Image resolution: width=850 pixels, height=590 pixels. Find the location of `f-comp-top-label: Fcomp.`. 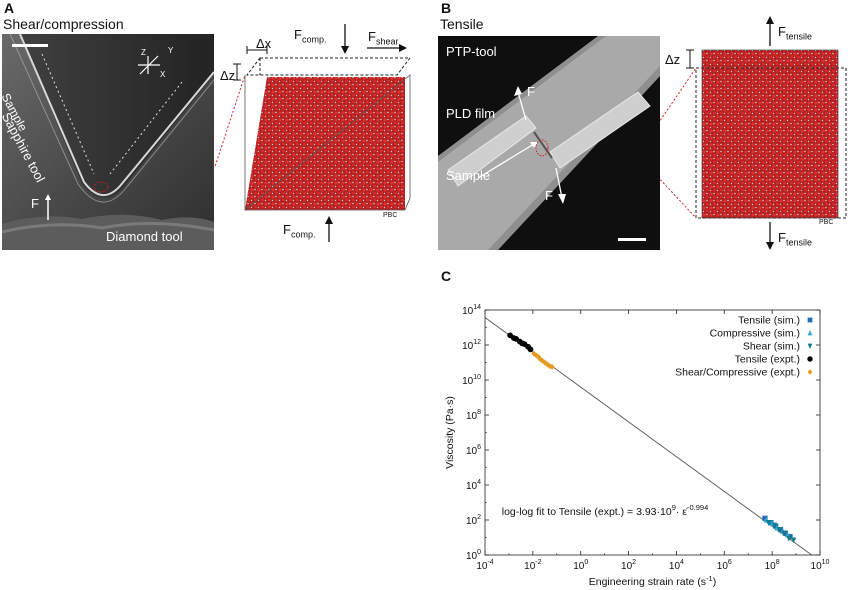

f-comp-top-label: Fcomp. is located at coordinates (310, 36).